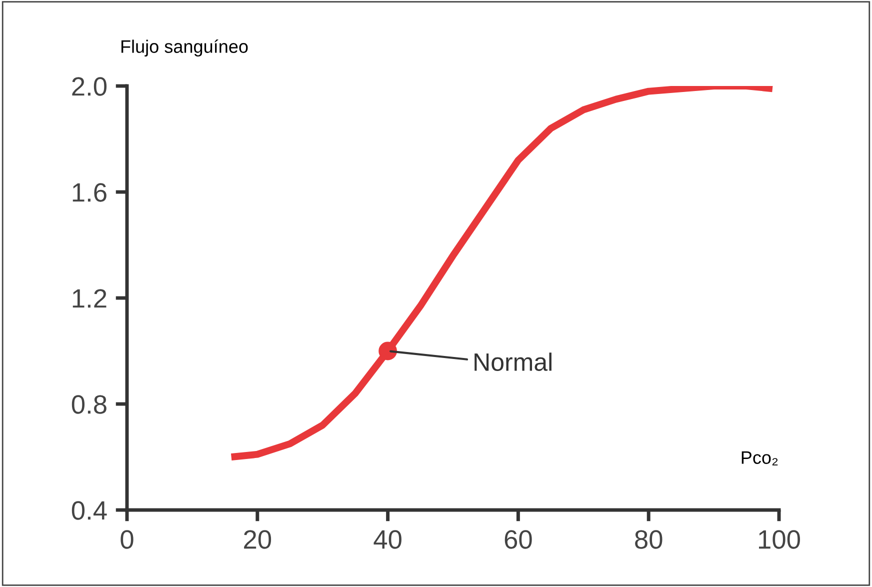 The width and height of the screenshot is (872, 587). I want to click on x-tick-label: 40, so click(388, 539).